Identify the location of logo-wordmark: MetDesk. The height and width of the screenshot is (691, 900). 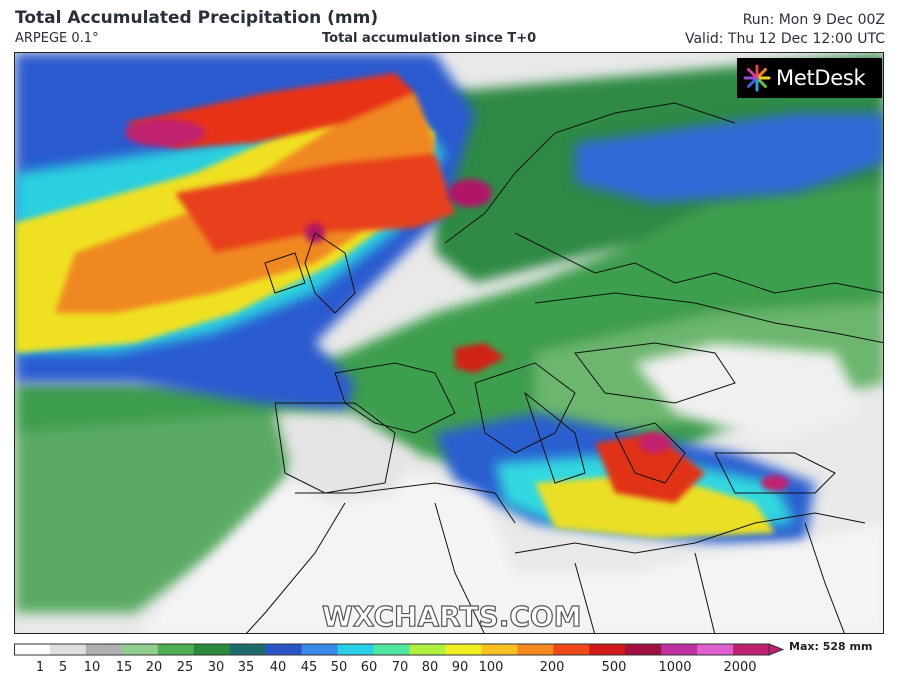
(821, 78).